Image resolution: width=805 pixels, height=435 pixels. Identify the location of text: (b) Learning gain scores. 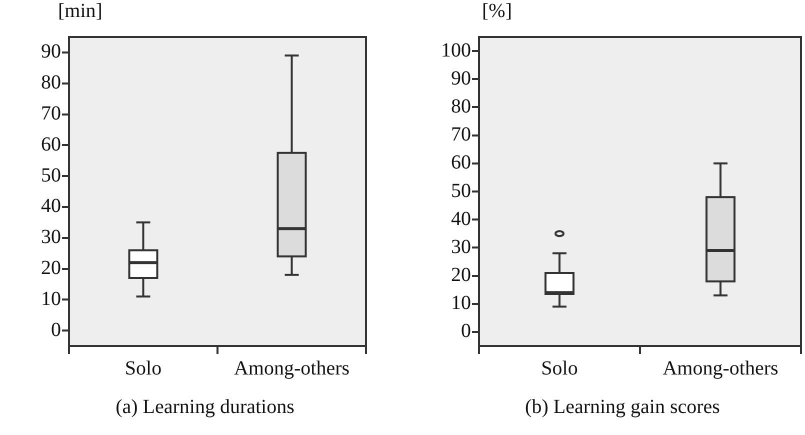
(622, 407).